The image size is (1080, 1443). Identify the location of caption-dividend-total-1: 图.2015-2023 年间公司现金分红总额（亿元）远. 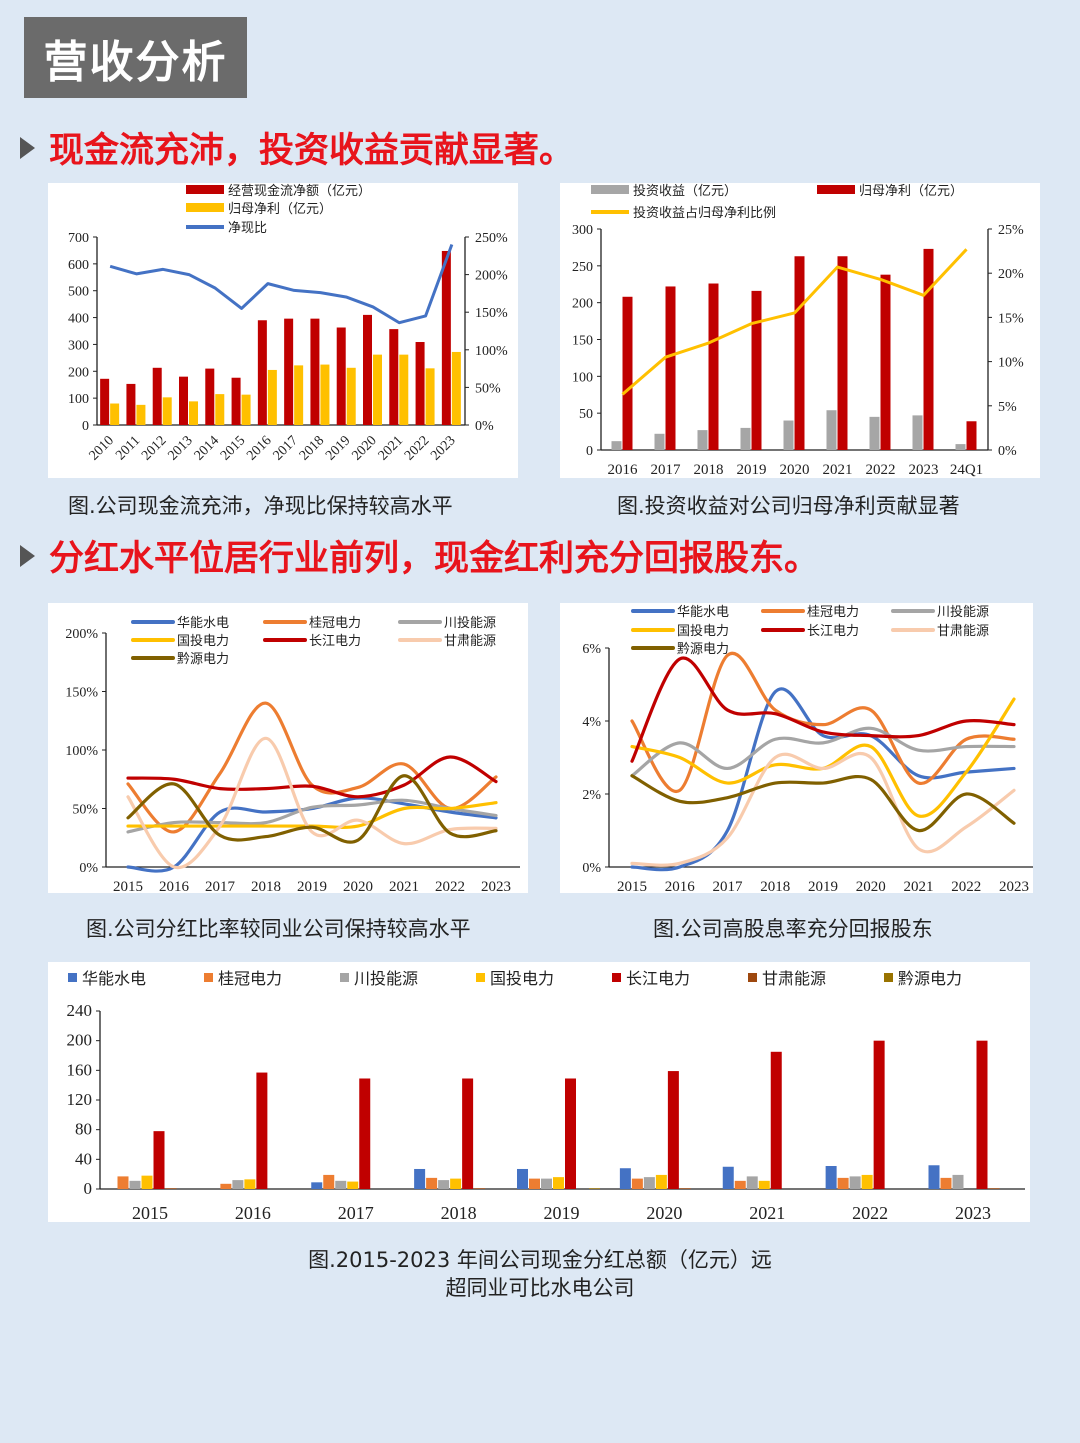
(540, 1260).